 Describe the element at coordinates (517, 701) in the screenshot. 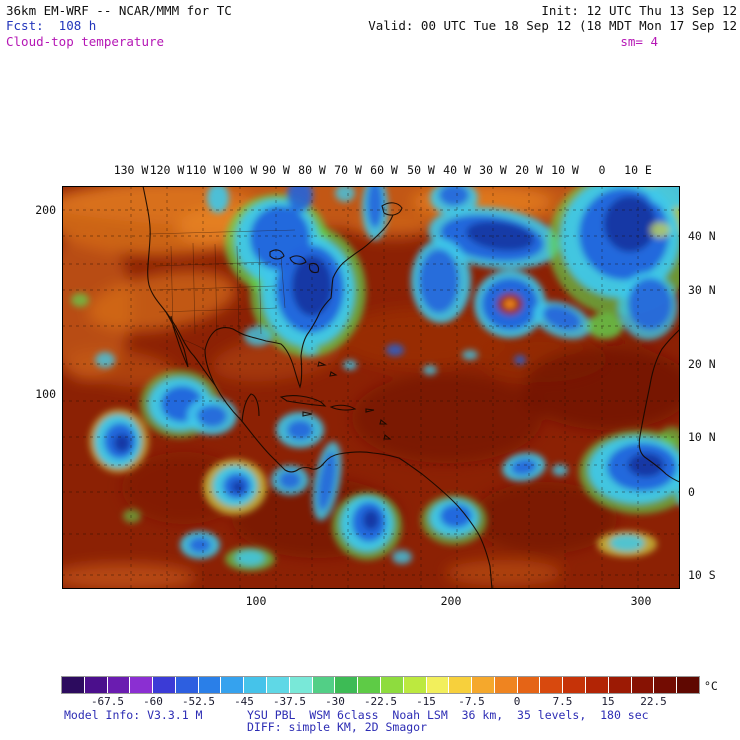

I see `colorbar-tick-label: 0` at that location.